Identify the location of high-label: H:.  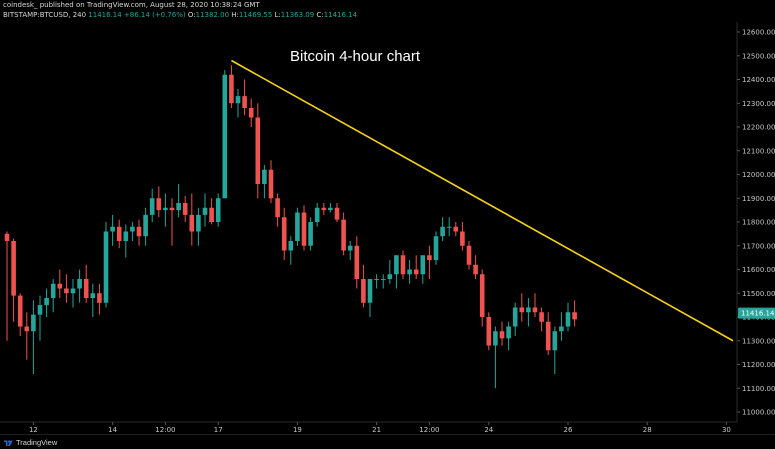
(235, 15).